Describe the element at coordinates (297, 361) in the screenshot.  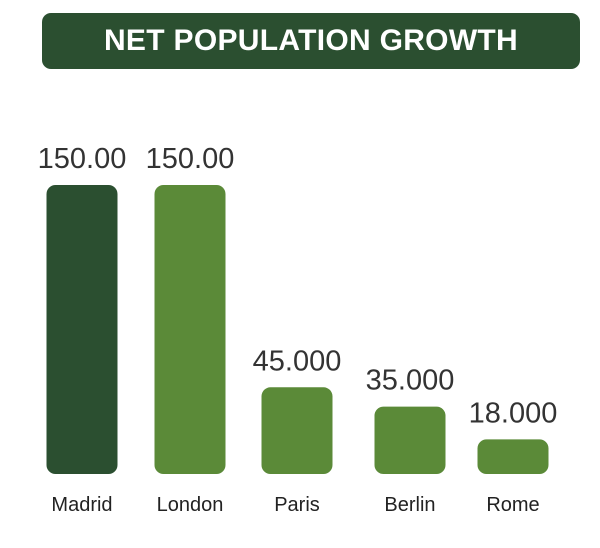
I see `value-label-paris: 45.000` at that location.